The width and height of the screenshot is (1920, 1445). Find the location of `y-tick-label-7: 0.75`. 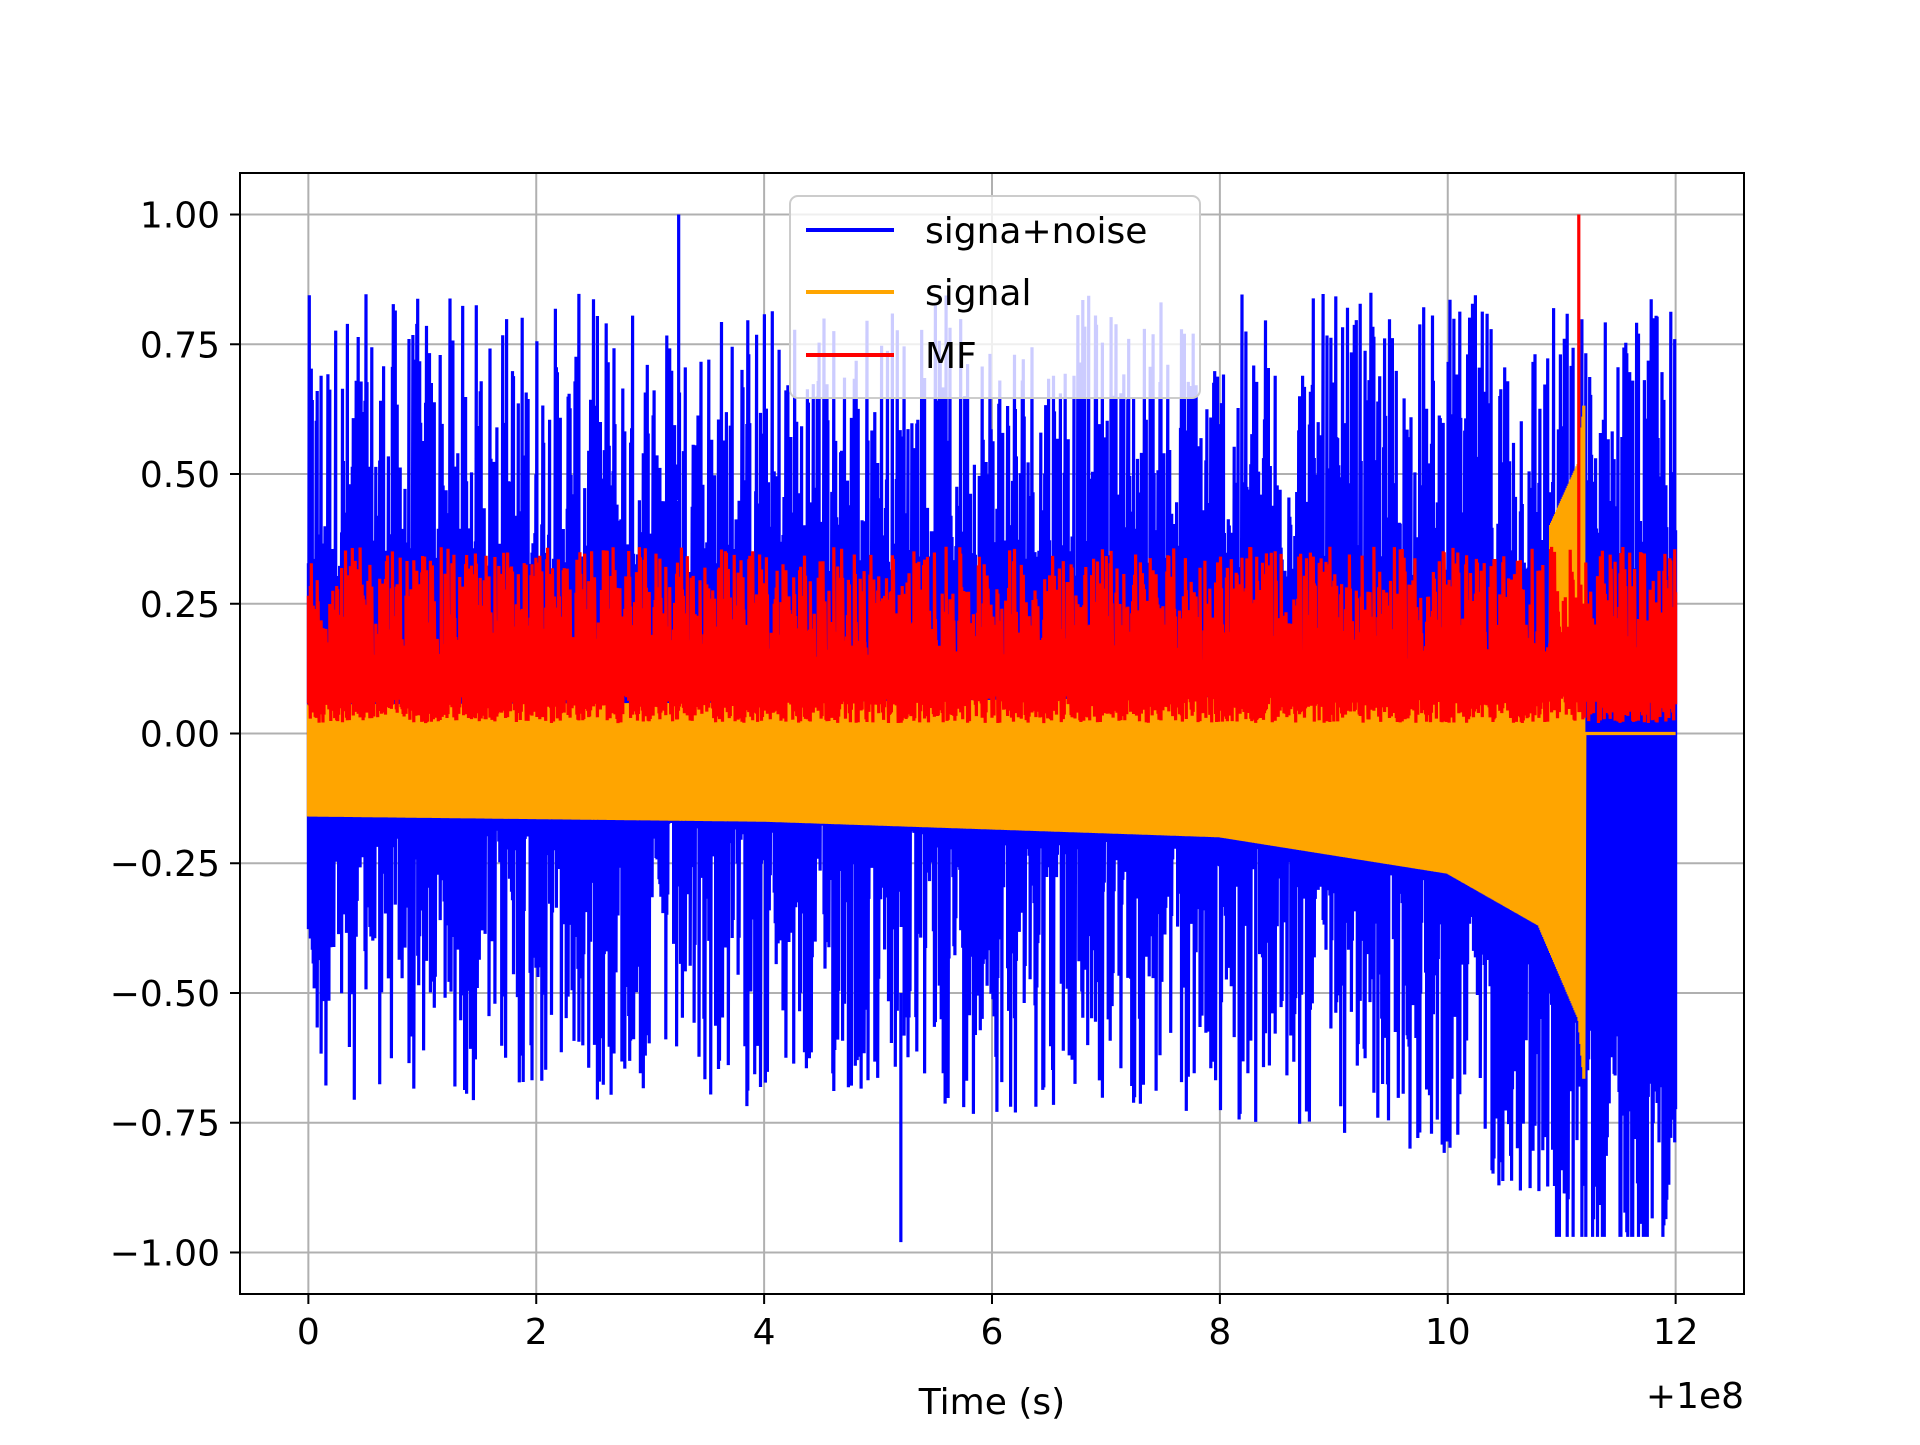

y-tick-label-7: 0.75 is located at coordinates (180, 345).